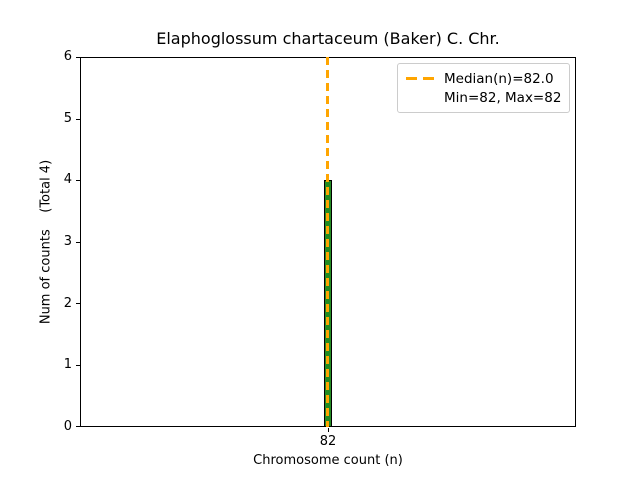  What do you see at coordinates (67, 426) in the screenshot?
I see `y-tick-label: 0` at bounding box center [67, 426].